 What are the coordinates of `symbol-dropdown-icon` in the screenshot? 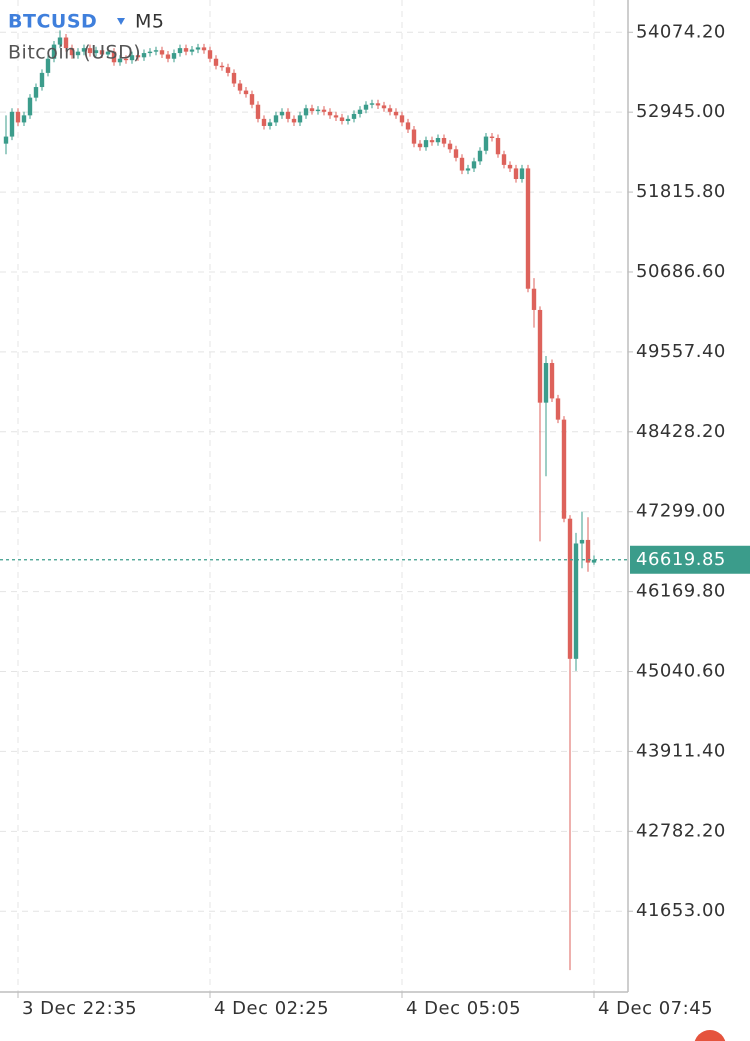 It's located at (121, 21).